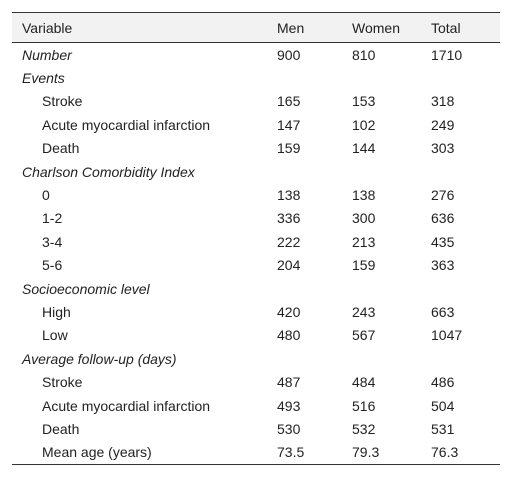 This screenshot has width=512, height=484. What do you see at coordinates (256, 171) in the screenshot?
I see `table-row: Charlson Comorbidity Index` at bounding box center [256, 171].